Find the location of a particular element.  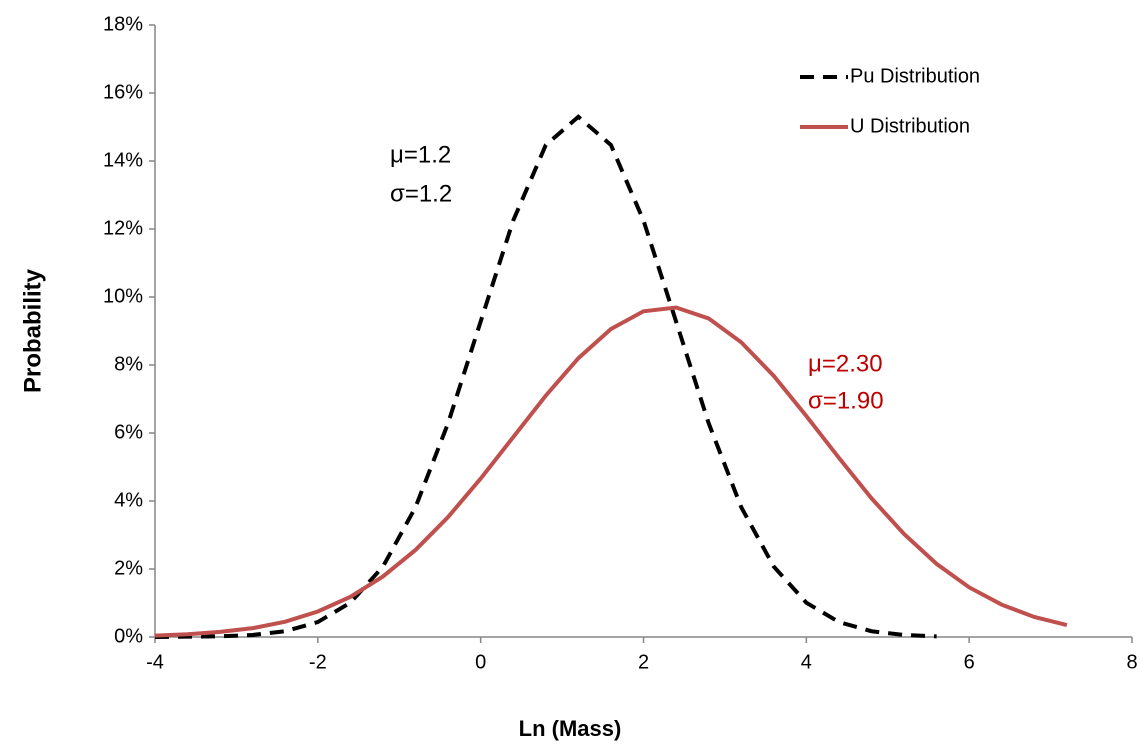

x-tick-label: -2 is located at coordinates (318, 662).